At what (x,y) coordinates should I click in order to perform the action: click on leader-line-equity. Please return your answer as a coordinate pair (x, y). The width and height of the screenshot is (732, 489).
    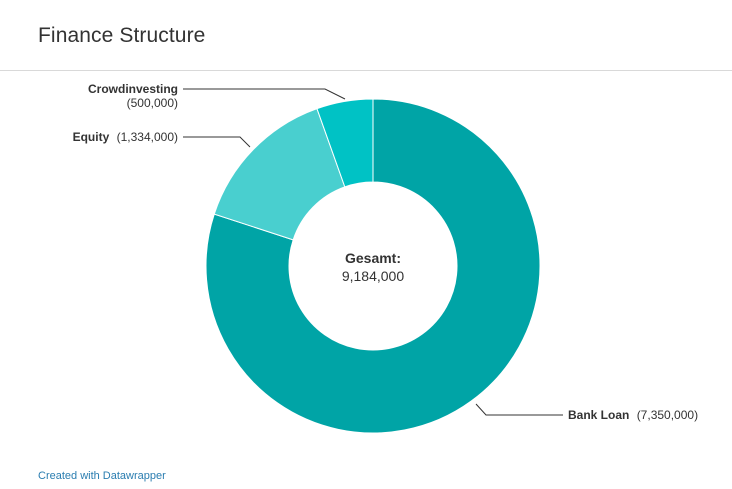
    Looking at the image, I should click on (217, 142).